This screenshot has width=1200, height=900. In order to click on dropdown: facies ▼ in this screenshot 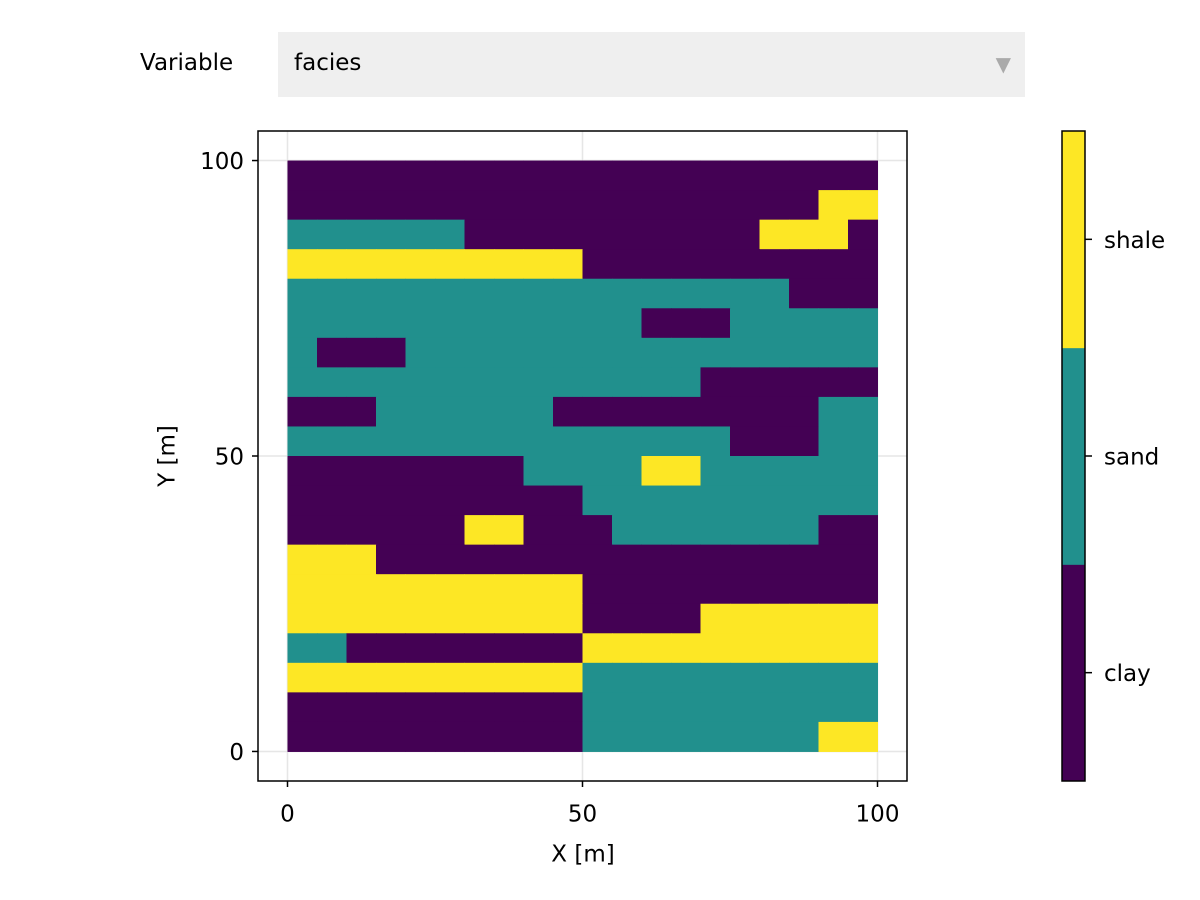, I will do `click(651, 64)`.